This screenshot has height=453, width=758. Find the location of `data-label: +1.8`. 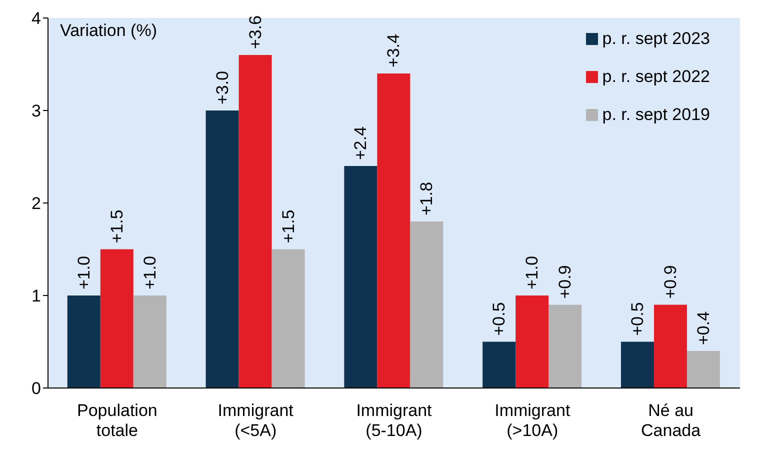

data-label: +1.8 is located at coordinates (426, 199).